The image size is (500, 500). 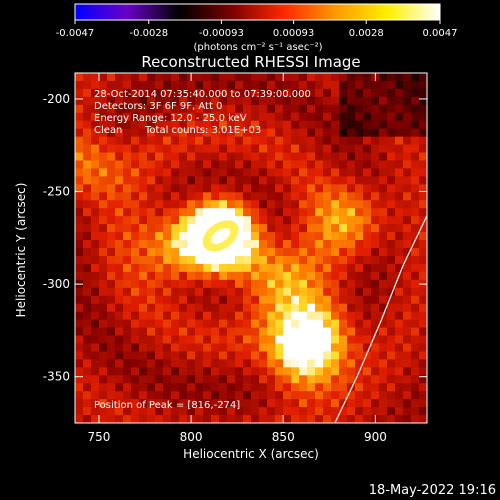 What do you see at coordinates (75, 33) in the screenshot?
I see `colorbar-tick-label: -0.0047` at bounding box center [75, 33].